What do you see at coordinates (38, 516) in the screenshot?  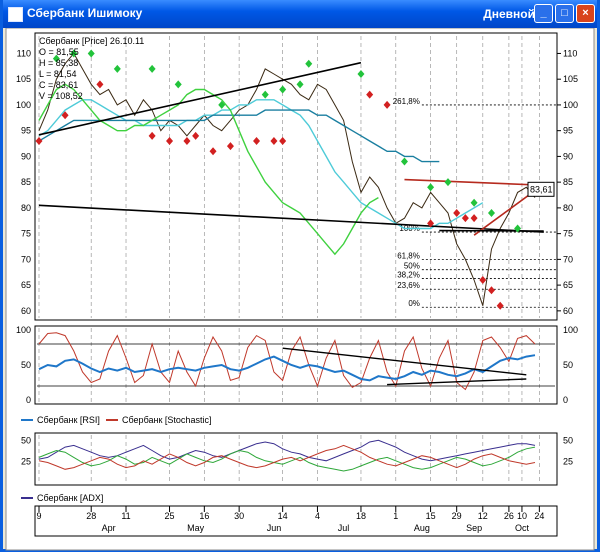 I see `time-tick-label: 9` at bounding box center [38, 516].